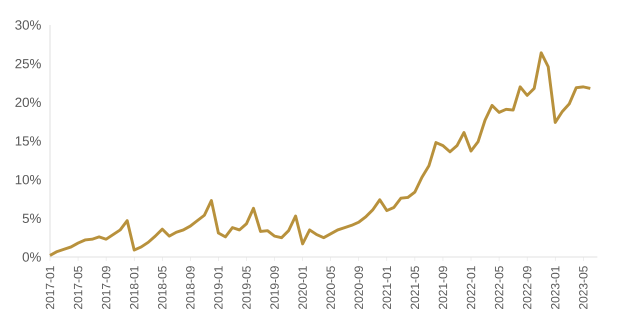  Describe the element at coordinates (358, 287) in the screenshot. I see `x-tick-label: 2020-09` at that location.